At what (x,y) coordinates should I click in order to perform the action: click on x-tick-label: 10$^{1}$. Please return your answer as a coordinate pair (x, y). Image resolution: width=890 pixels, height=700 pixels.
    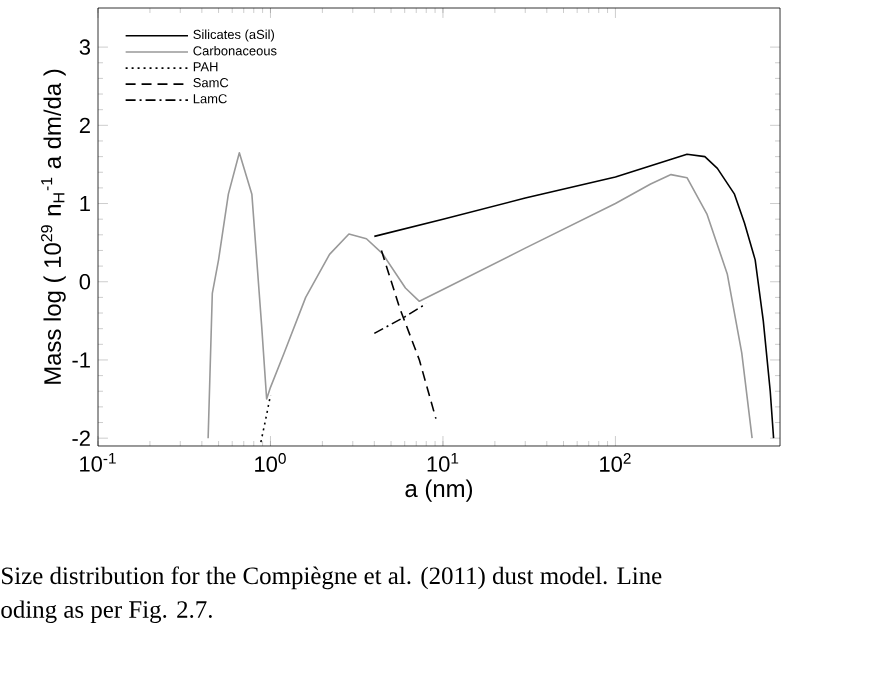
    Looking at the image, I should click on (443, 462).